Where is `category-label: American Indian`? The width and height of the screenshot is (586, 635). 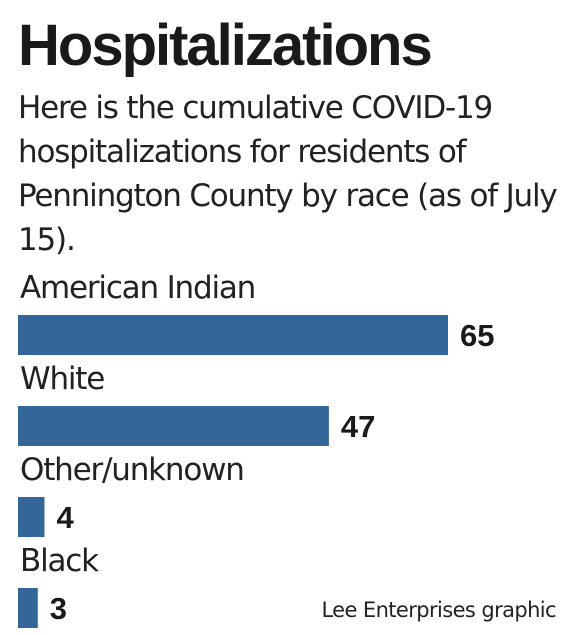 category-label: American Indian is located at coordinates (137, 288).